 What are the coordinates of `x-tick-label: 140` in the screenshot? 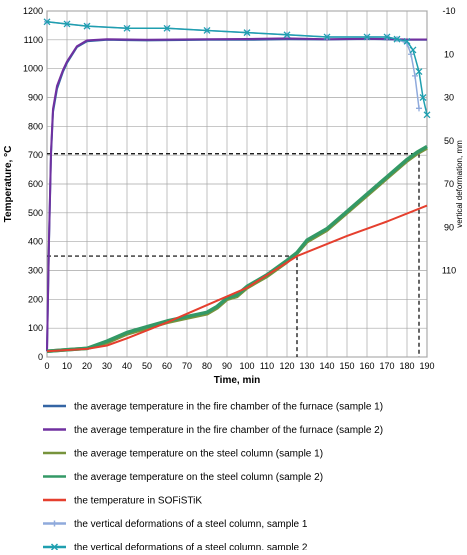 It's located at (326, 366).